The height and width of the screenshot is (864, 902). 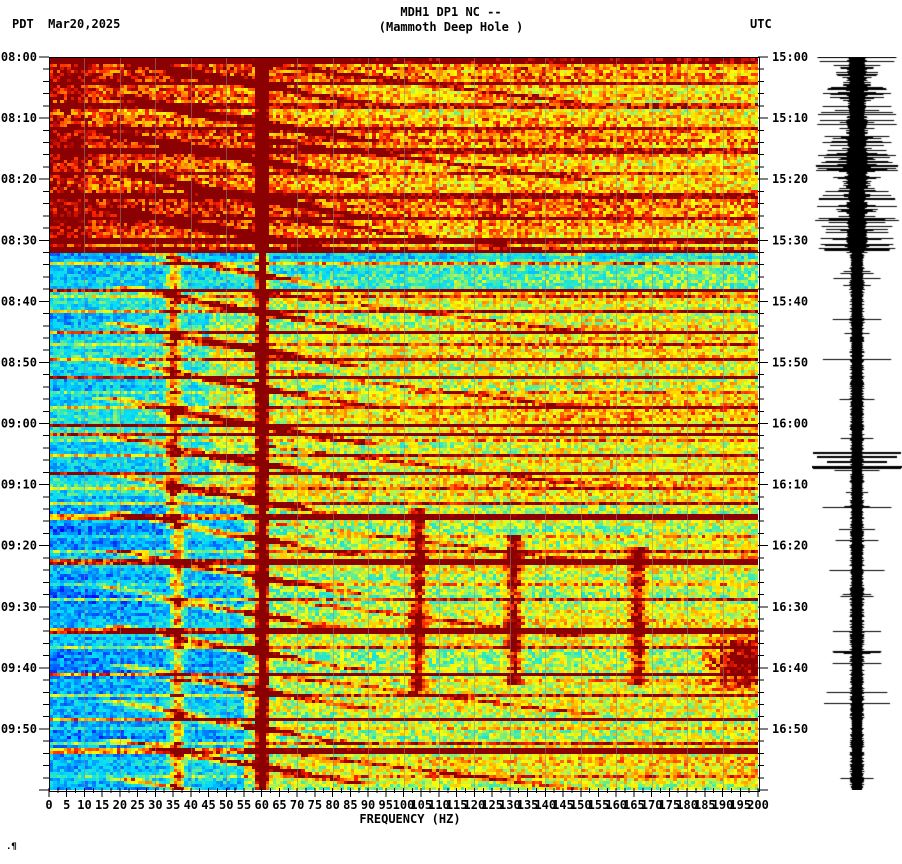 What do you see at coordinates (368, 805) in the screenshot?
I see `frequency-tick-label: 90` at bounding box center [368, 805].